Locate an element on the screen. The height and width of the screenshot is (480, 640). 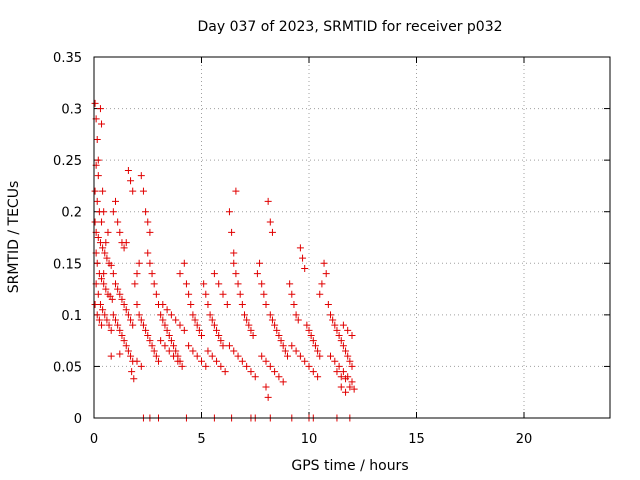
y-tick-label: 0.15 is located at coordinates (67, 264).